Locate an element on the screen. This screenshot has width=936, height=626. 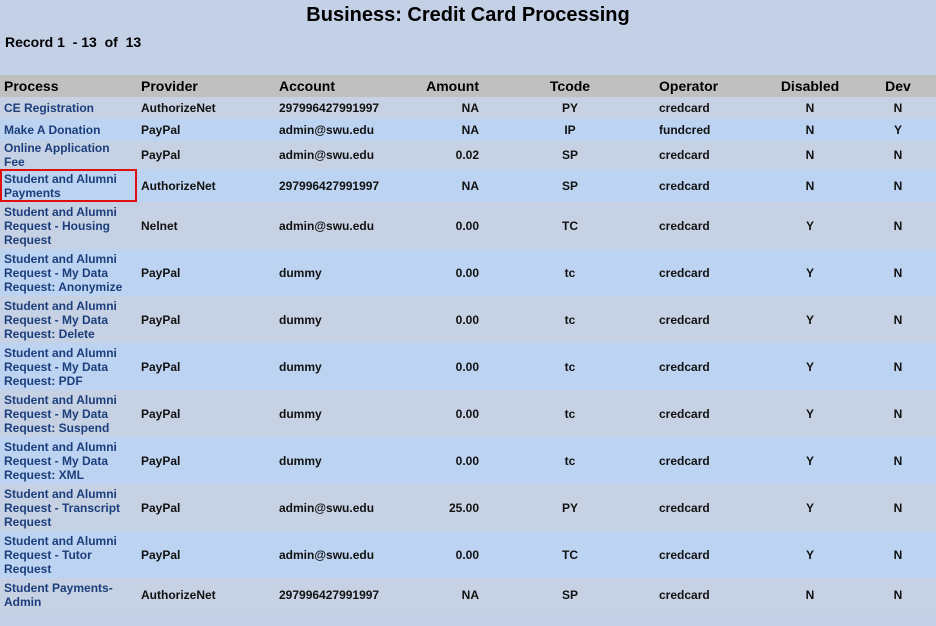
process-link: Make A Donation is located at coordinates (68, 130).